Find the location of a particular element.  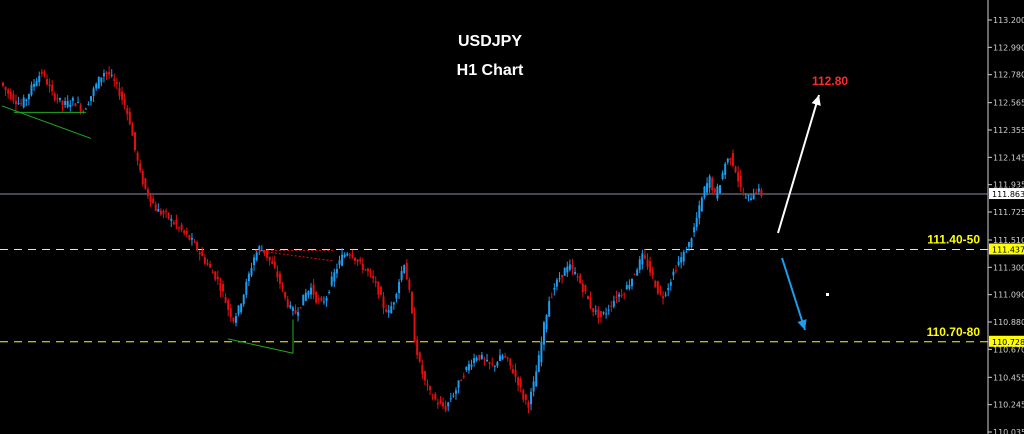

current-price-label: 111.863 is located at coordinates (1008, 194).